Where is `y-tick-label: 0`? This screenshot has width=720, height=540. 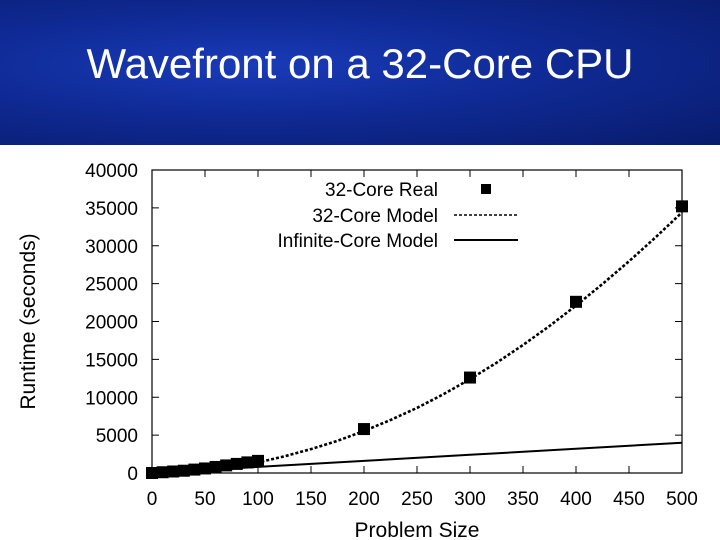 y-tick-label: 0 is located at coordinates (132, 474).